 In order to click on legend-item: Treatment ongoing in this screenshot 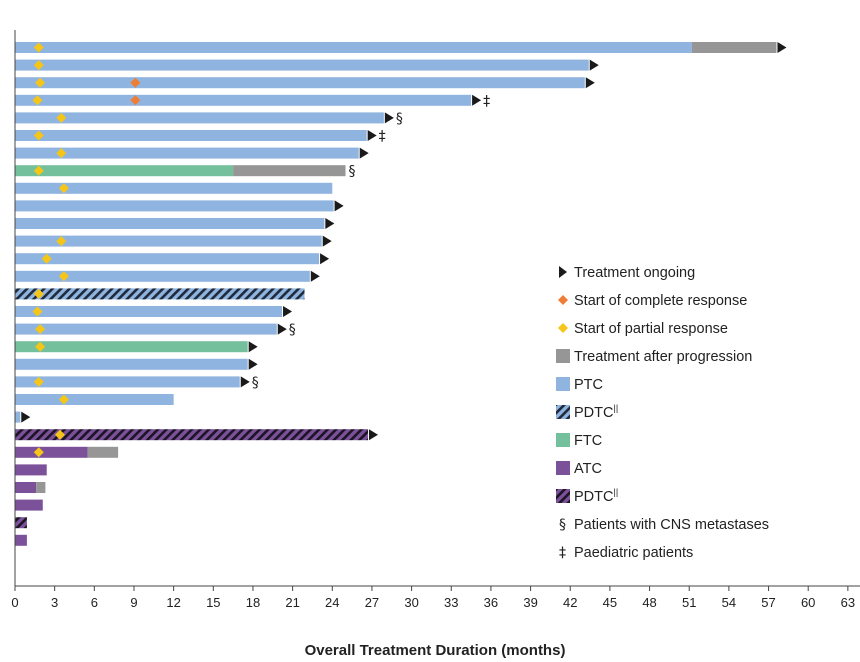, I will do `click(627, 273)`.